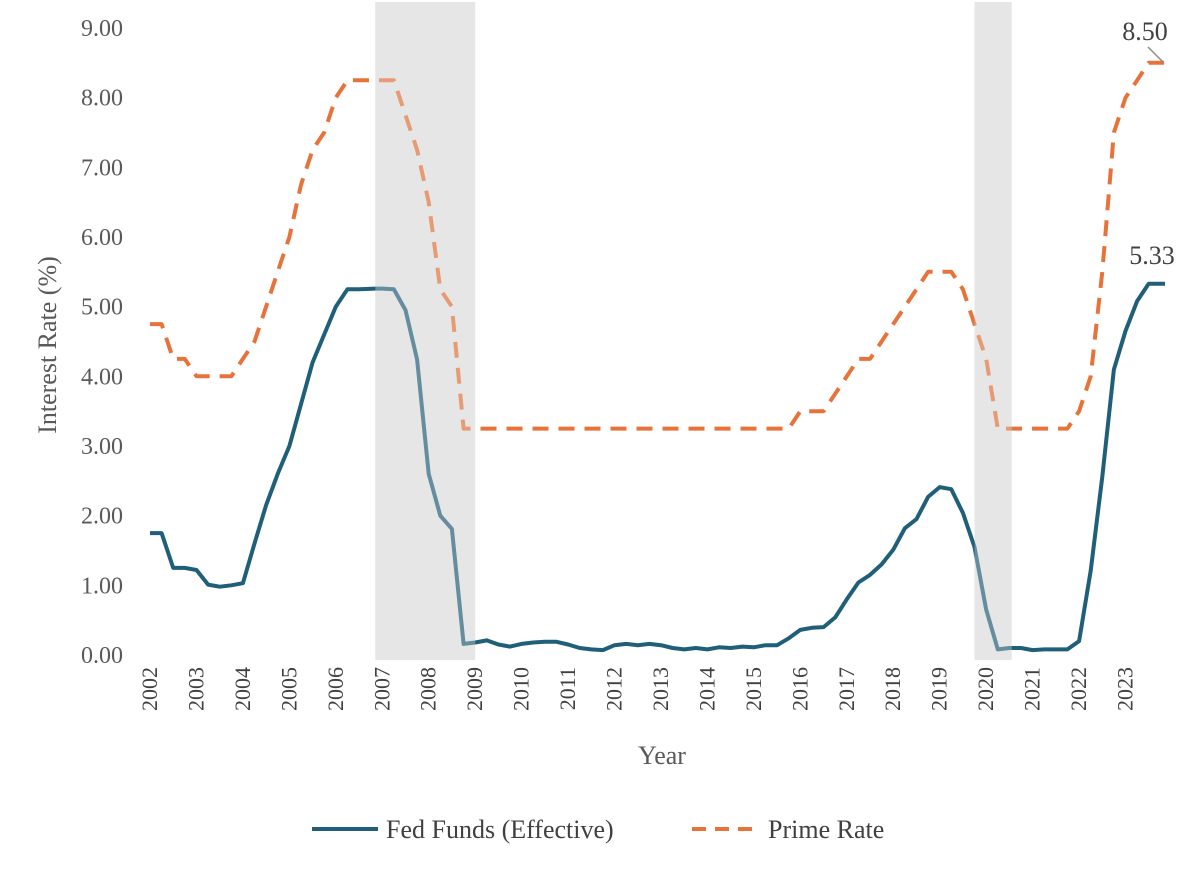 This screenshot has width=1200, height=870. Describe the element at coordinates (47, 345) in the screenshot. I see `y-axis-title: Interest Rate (%)` at that location.